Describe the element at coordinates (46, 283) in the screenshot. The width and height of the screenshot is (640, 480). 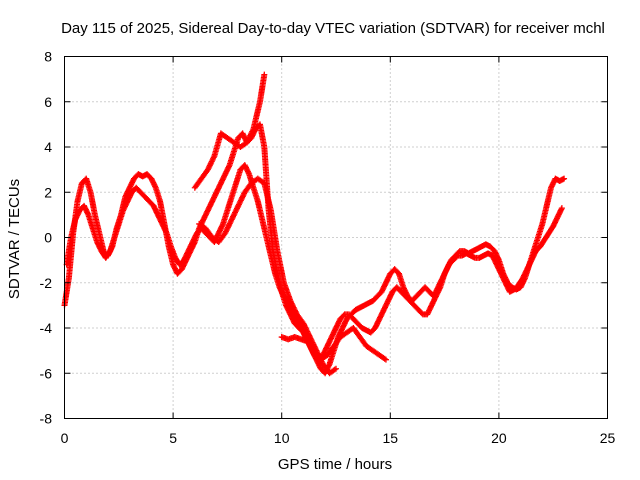
I see `y-tick-label: -2` at that location.